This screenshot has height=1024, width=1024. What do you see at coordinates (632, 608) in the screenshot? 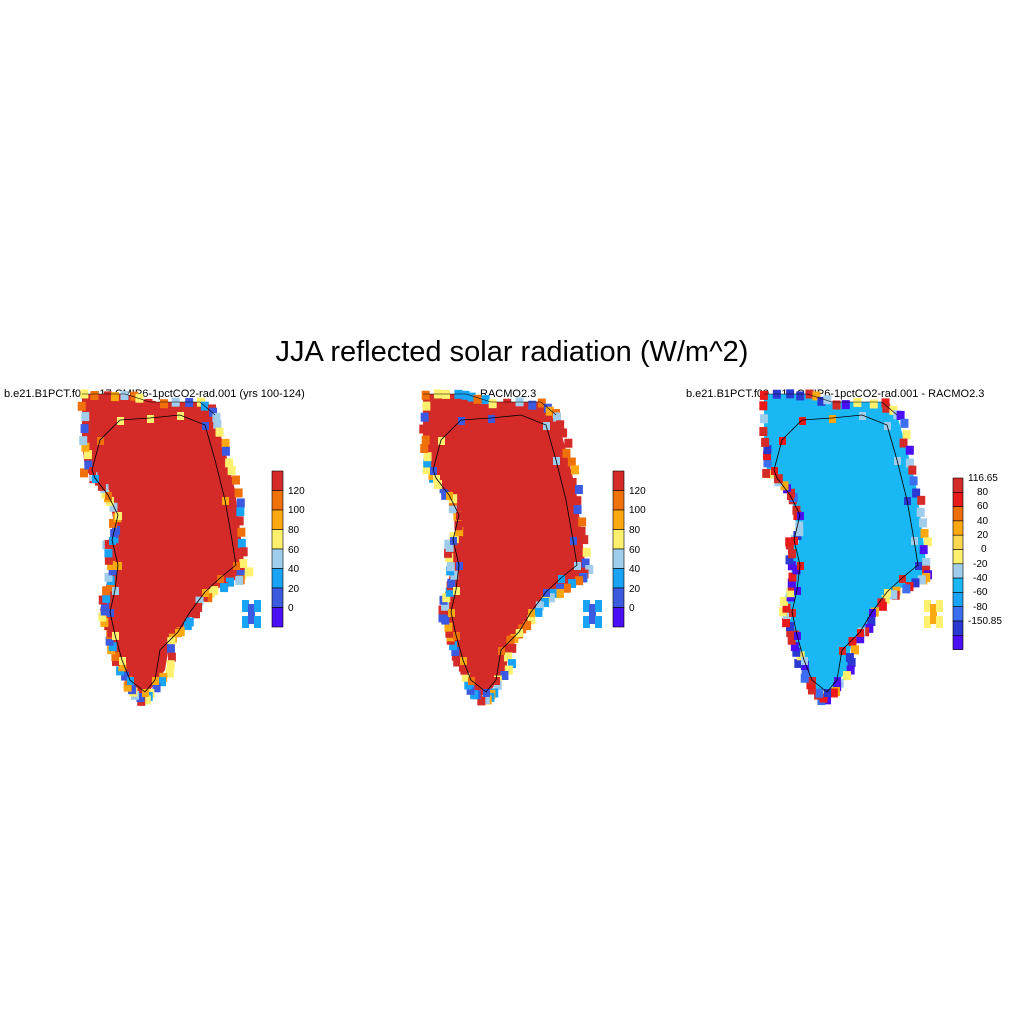
I see `cb2-label: 0` at bounding box center [632, 608].